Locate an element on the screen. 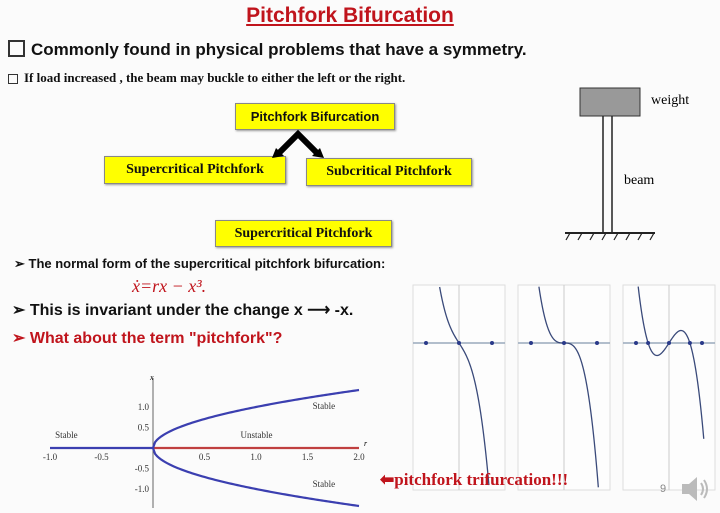 The width and height of the screenshot is (720, 513). speaker-icon is located at coordinates (696, 489).